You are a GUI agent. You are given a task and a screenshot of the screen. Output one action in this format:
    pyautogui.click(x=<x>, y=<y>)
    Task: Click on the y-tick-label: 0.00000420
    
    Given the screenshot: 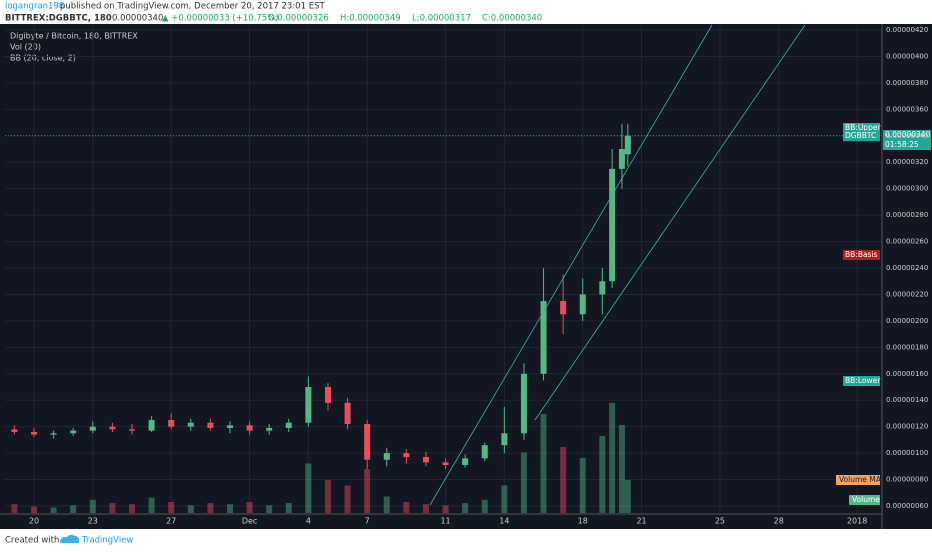 What is the action you would take?
    pyautogui.click(x=907, y=30)
    